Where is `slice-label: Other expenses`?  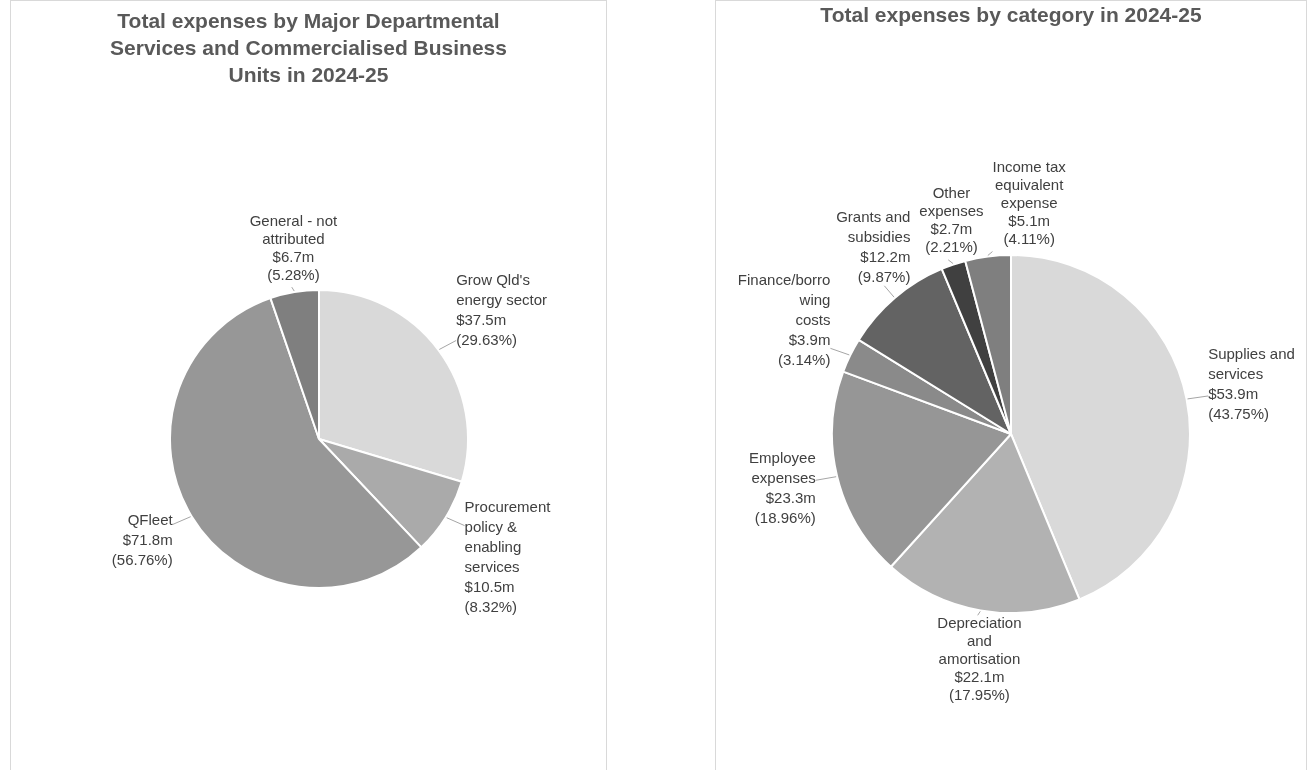
slice-label: Other expenses is located at coordinates (951, 202).